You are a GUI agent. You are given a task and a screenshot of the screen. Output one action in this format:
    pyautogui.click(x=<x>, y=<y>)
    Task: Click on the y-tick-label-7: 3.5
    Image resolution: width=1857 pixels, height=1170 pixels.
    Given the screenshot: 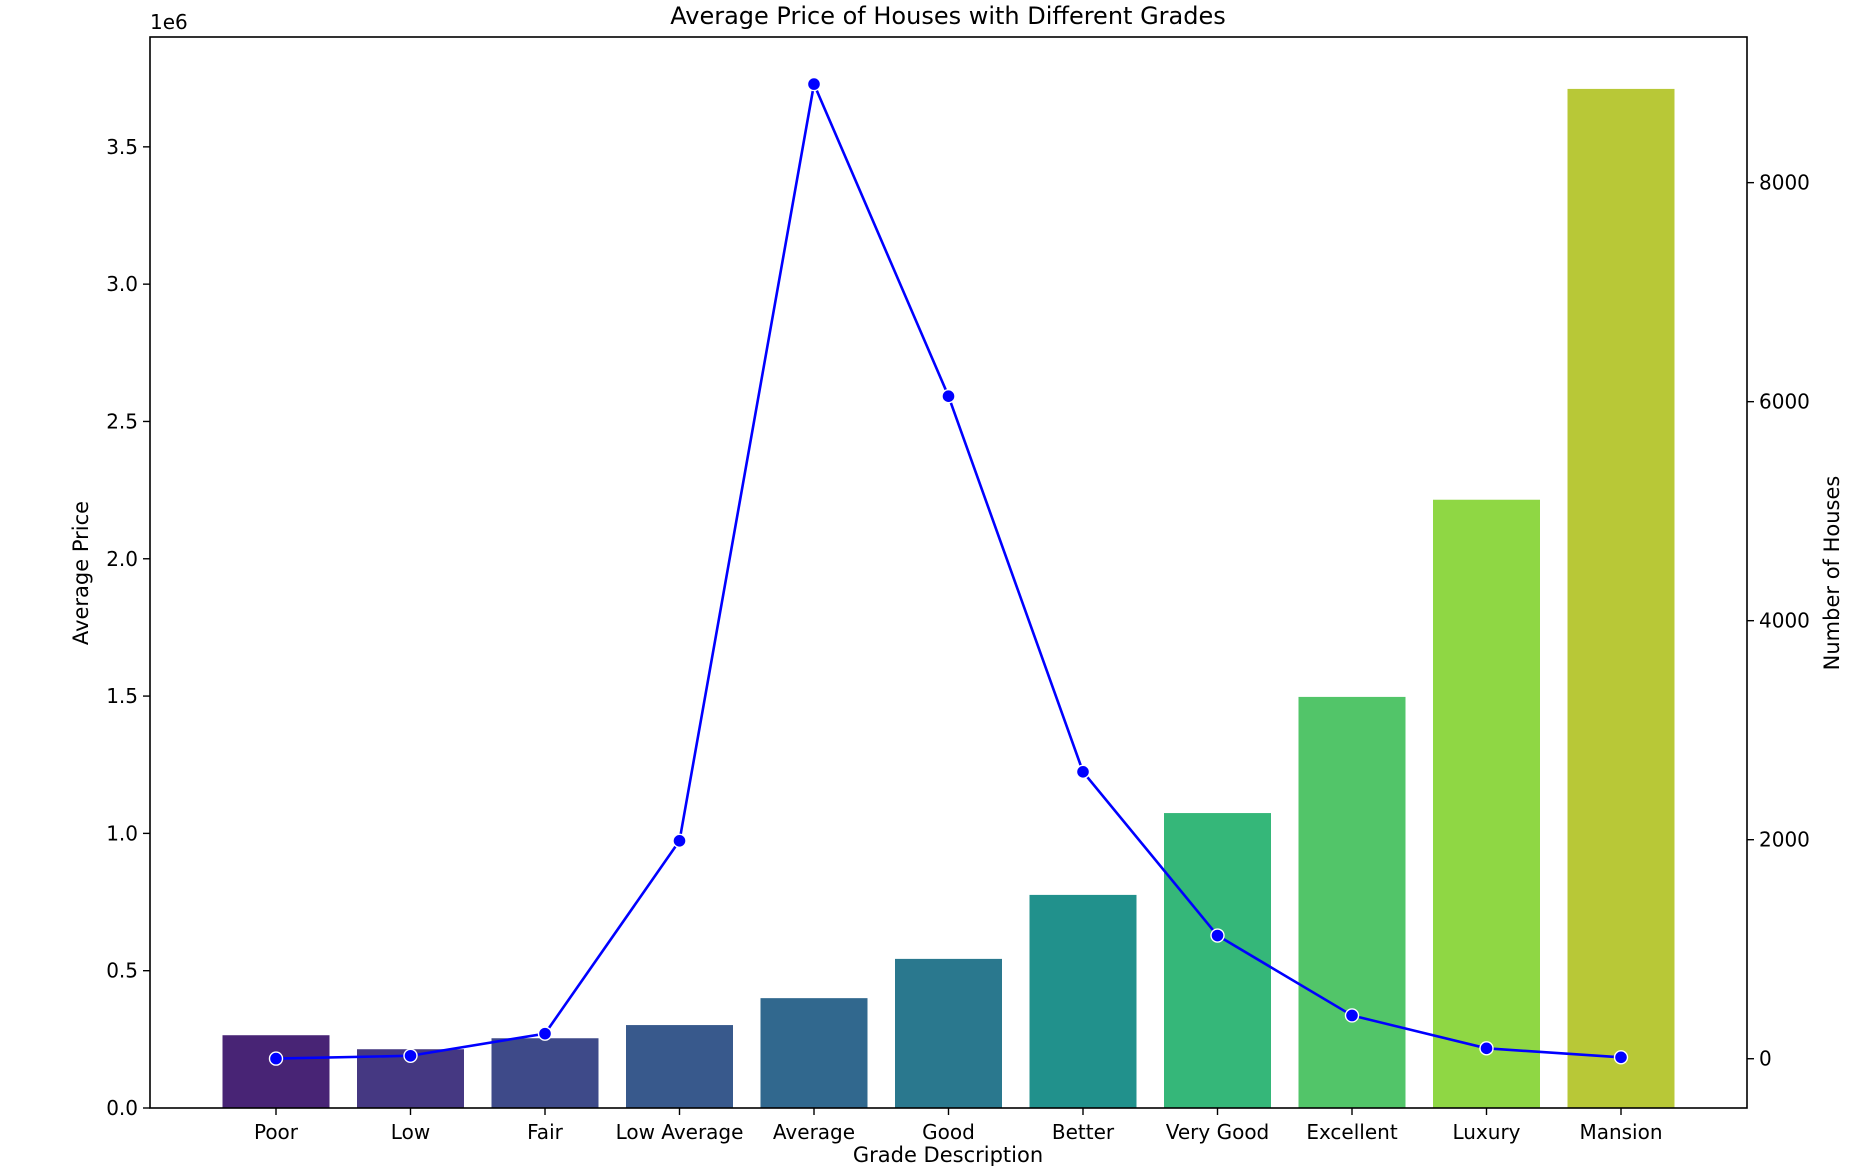 What is the action you would take?
    pyautogui.click(x=122, y=147)
    